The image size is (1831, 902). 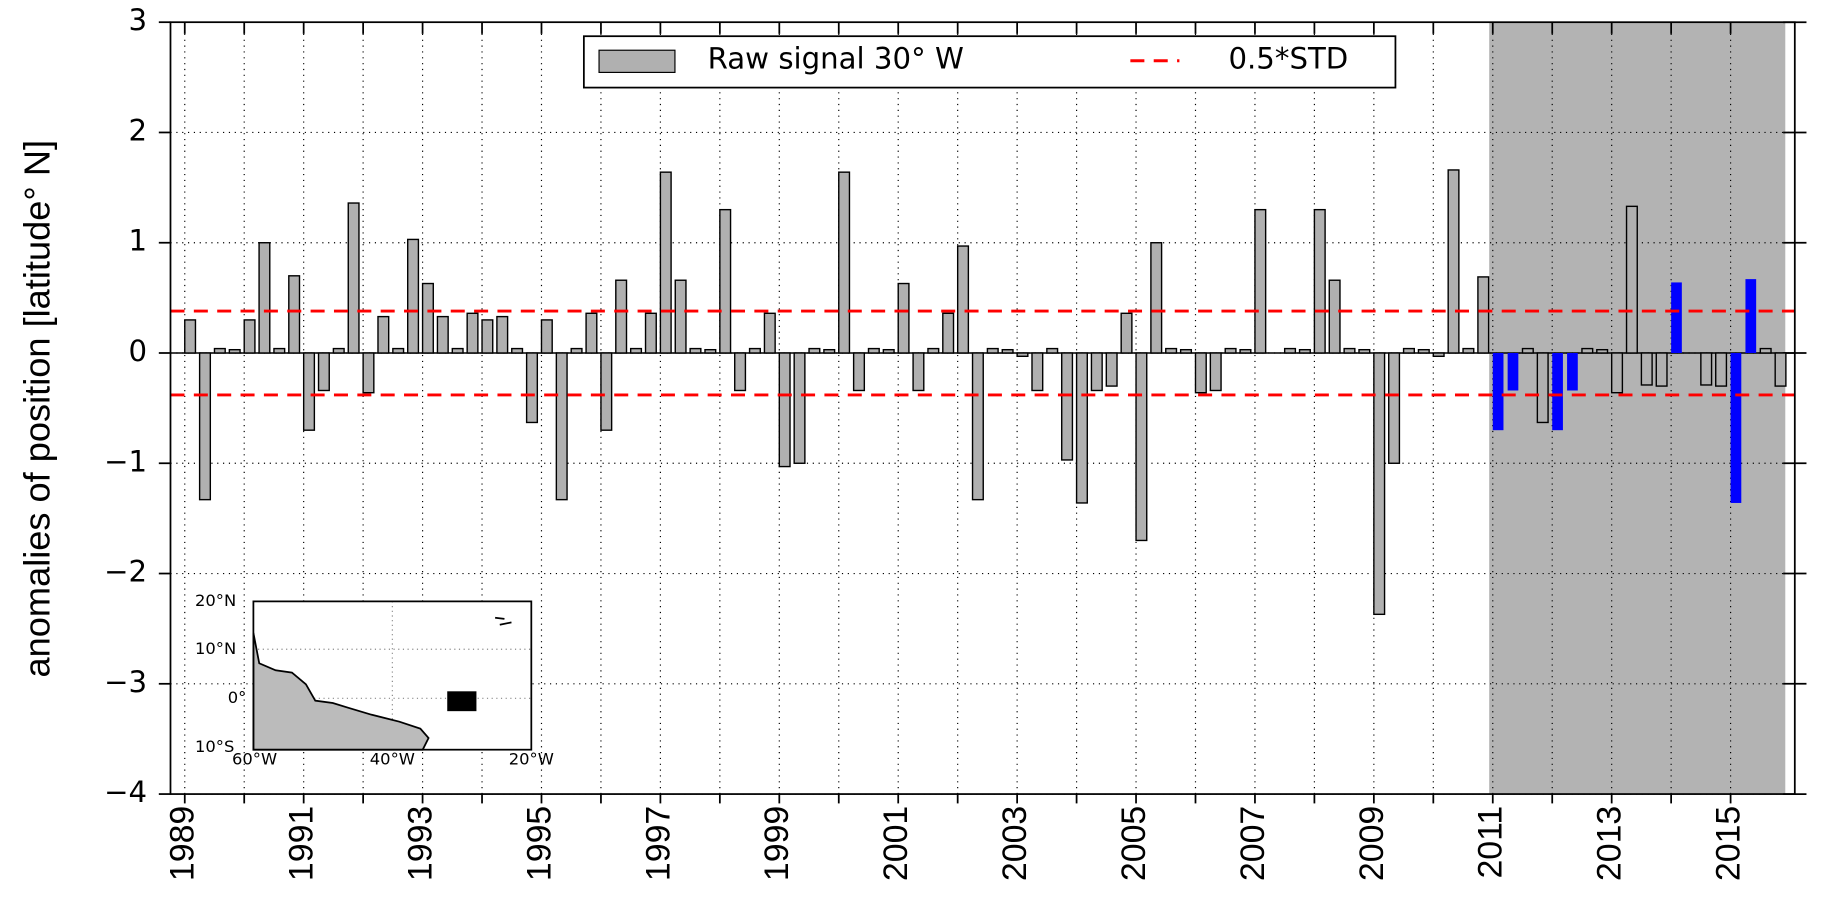 What do you see at coordinates (237, 697) in the screenshot?
I see `inset-y-label: 0°` at bounding box center [237, 697].